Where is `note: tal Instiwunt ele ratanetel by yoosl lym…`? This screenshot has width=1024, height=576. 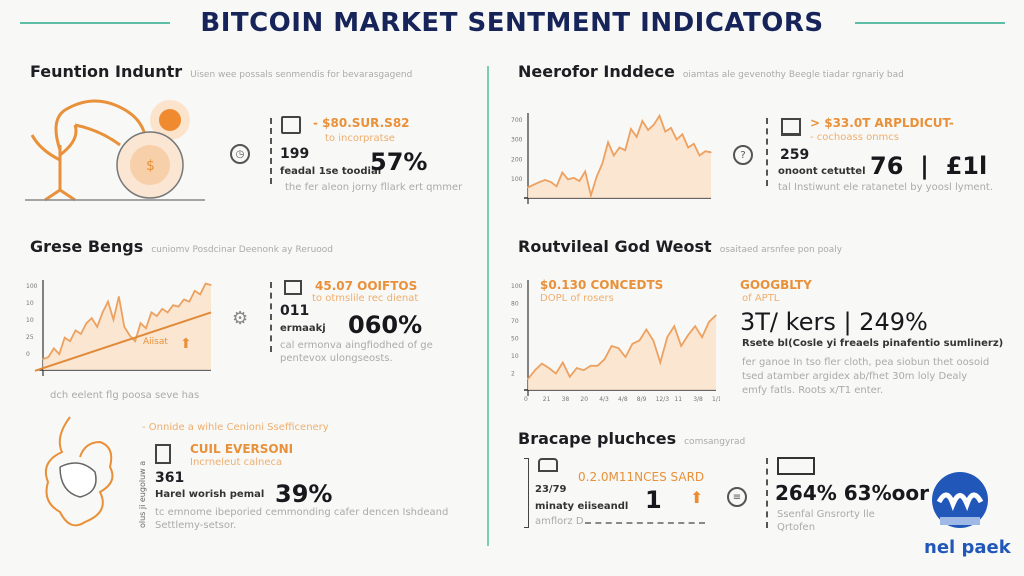
note: tal Instiwunt ele ratanetel by yoosl lym… is located at coordinates (886, 187).